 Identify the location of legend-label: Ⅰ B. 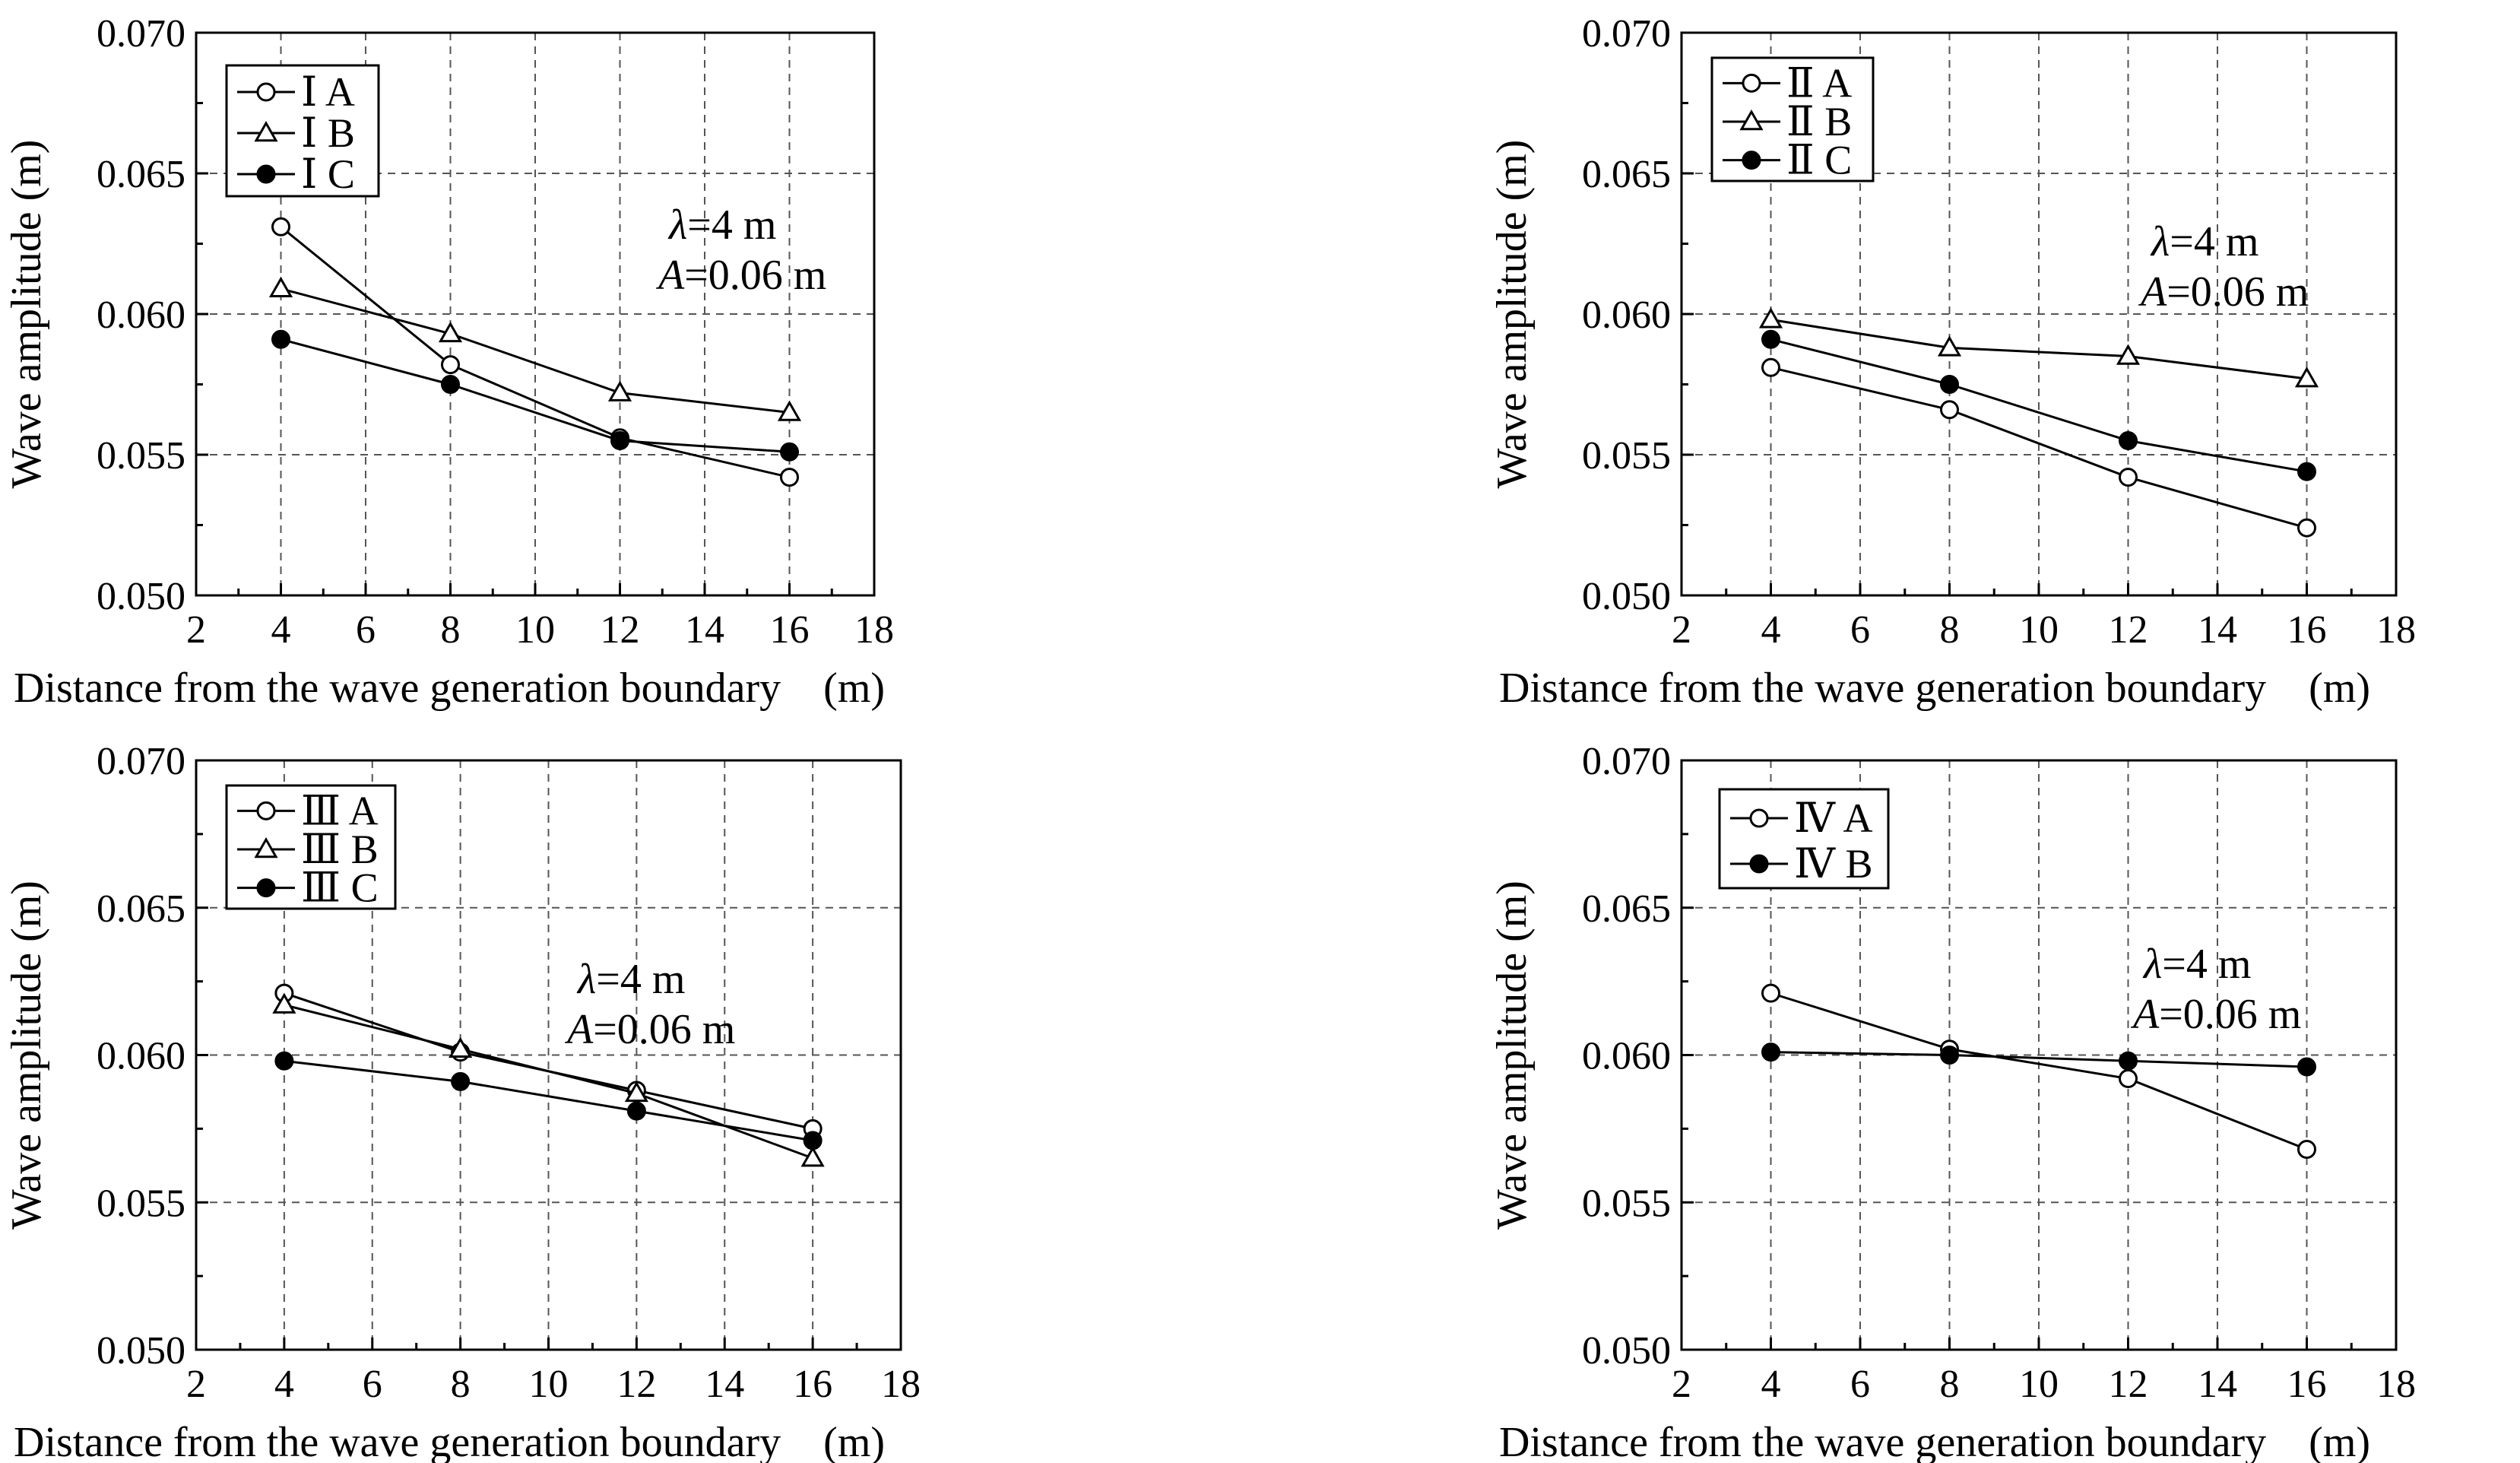
(328, 133).